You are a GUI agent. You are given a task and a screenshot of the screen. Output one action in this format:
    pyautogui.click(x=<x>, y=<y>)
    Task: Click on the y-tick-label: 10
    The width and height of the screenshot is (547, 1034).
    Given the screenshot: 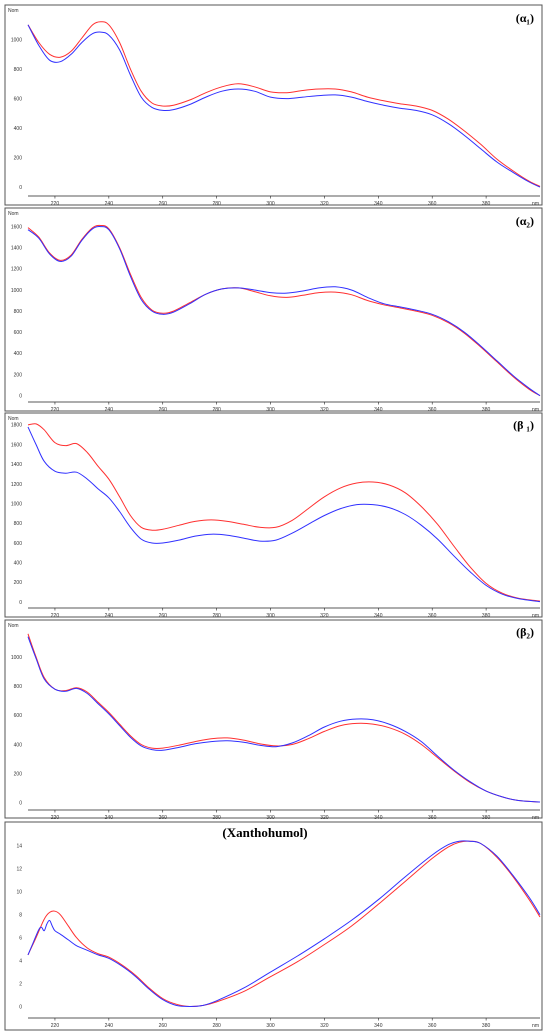 What is the action you would take?
    pyautogui.click(x=19, y=893)
    